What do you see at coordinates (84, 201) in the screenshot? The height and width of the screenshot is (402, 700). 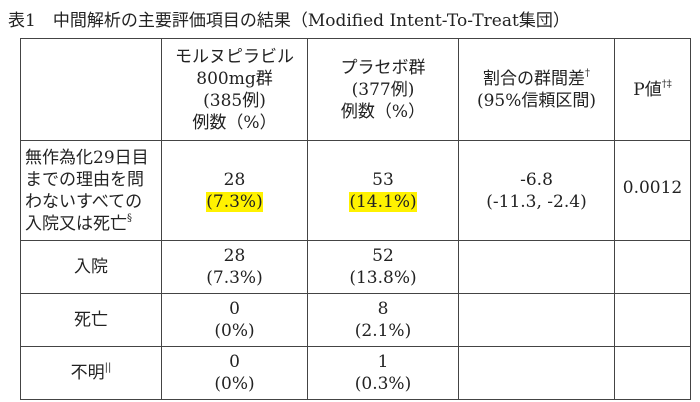 I see `label-line: わないすべての` at bounding box center [84, 201].